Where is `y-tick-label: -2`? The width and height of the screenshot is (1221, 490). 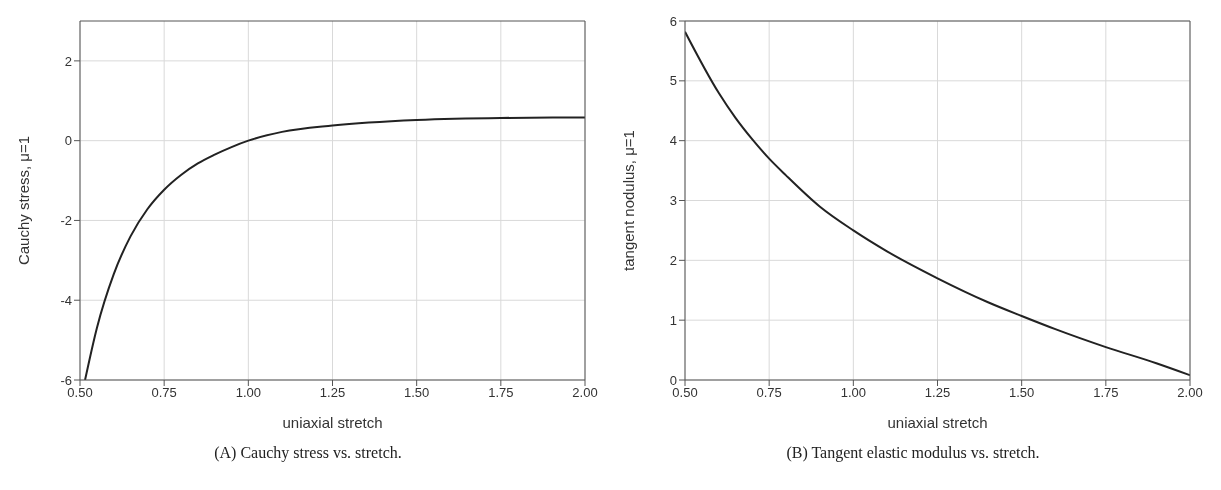 y-tick-label: -2 is located at coordinates (66, 221).